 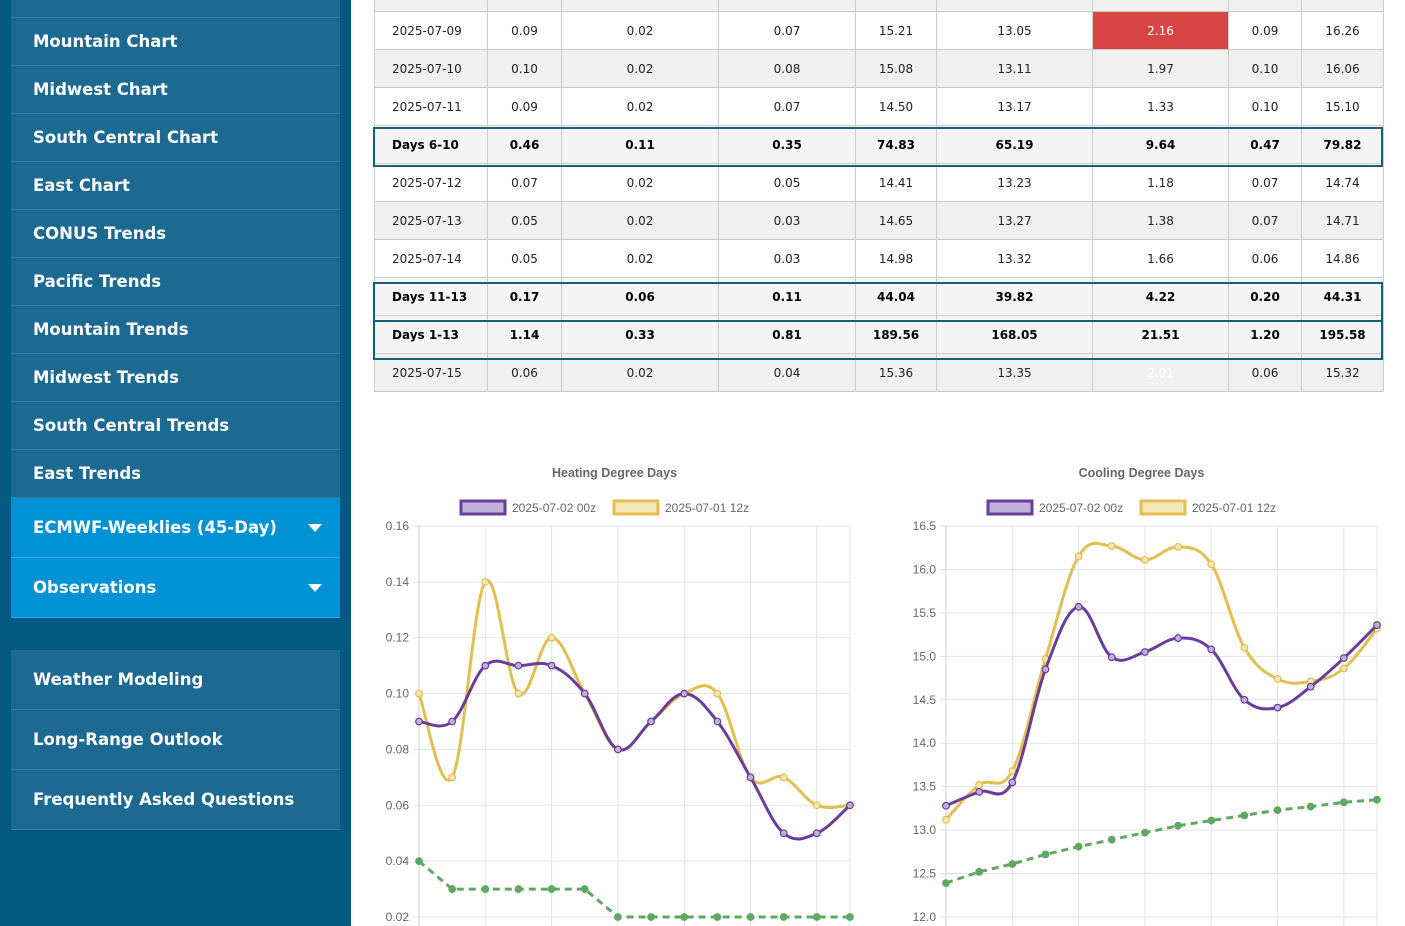 I want to click on sidebar-item-midwest-trends: Midwest Trends, so click(x=175, y=378).